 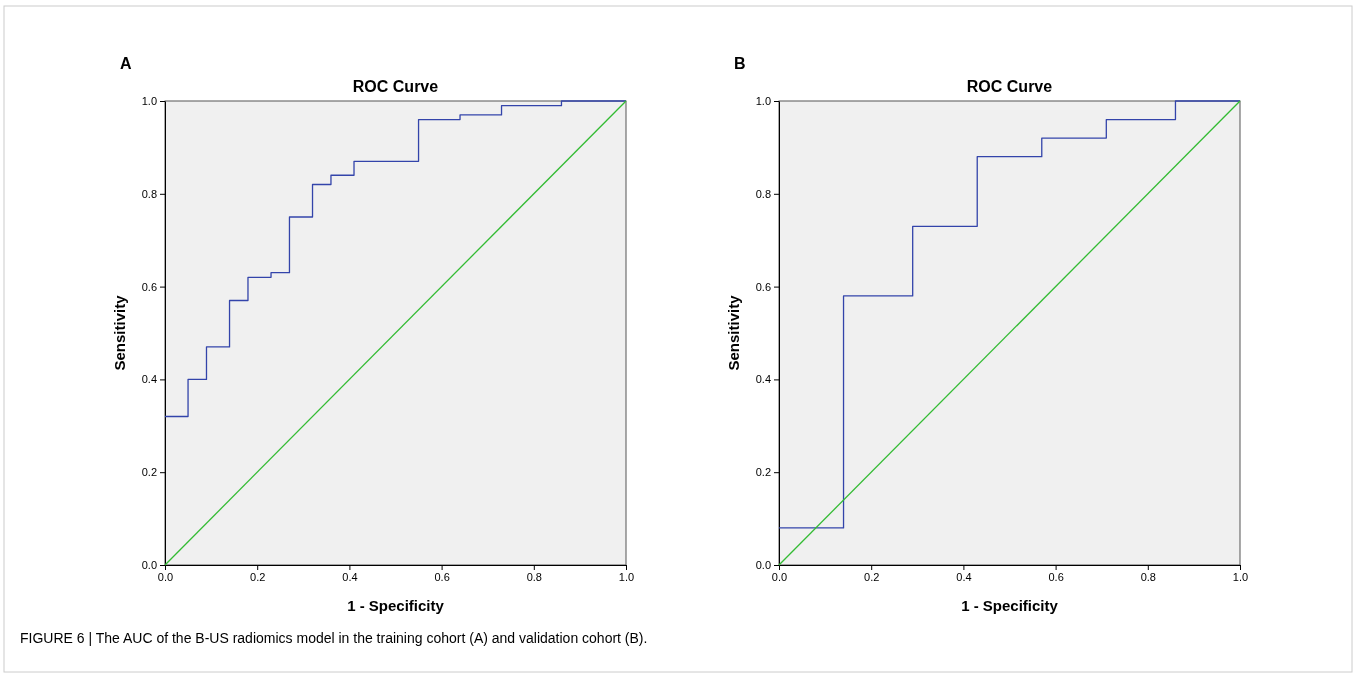 I want to click on caption: FIGURE 6 | The AUC of the B-US radiomics model in the training cohort (A) and validation cohort (B)., so click(x=334, y=638).